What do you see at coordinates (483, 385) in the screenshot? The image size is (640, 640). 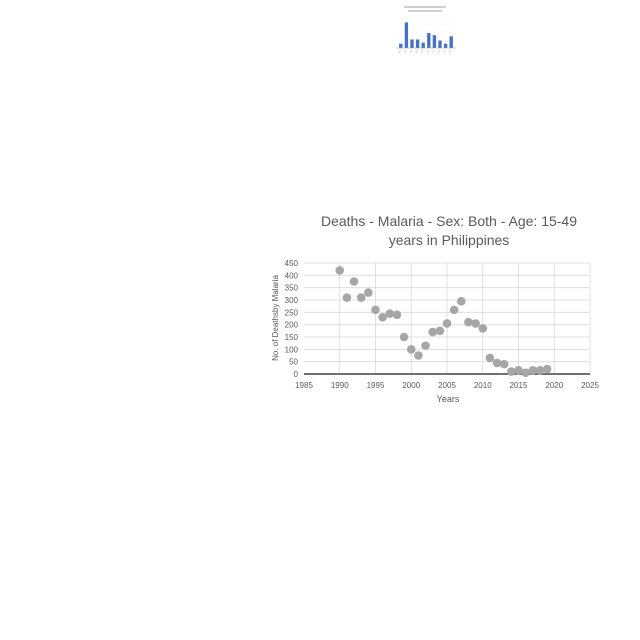 I see `x-tick-label: 2010` at bounding box center [483, 385].